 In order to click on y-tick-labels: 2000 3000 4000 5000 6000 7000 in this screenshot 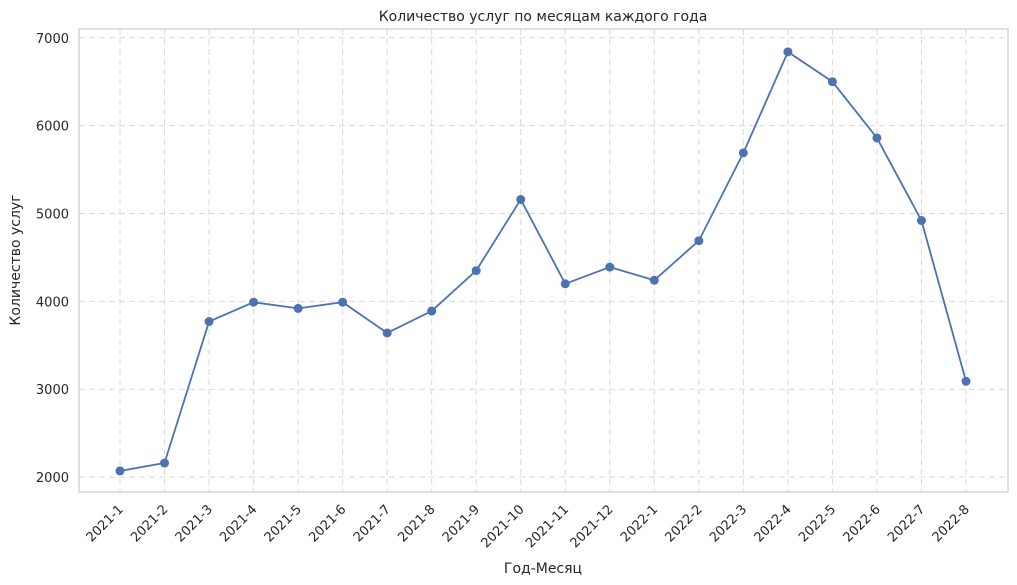, I will do `click(52, 259)`.